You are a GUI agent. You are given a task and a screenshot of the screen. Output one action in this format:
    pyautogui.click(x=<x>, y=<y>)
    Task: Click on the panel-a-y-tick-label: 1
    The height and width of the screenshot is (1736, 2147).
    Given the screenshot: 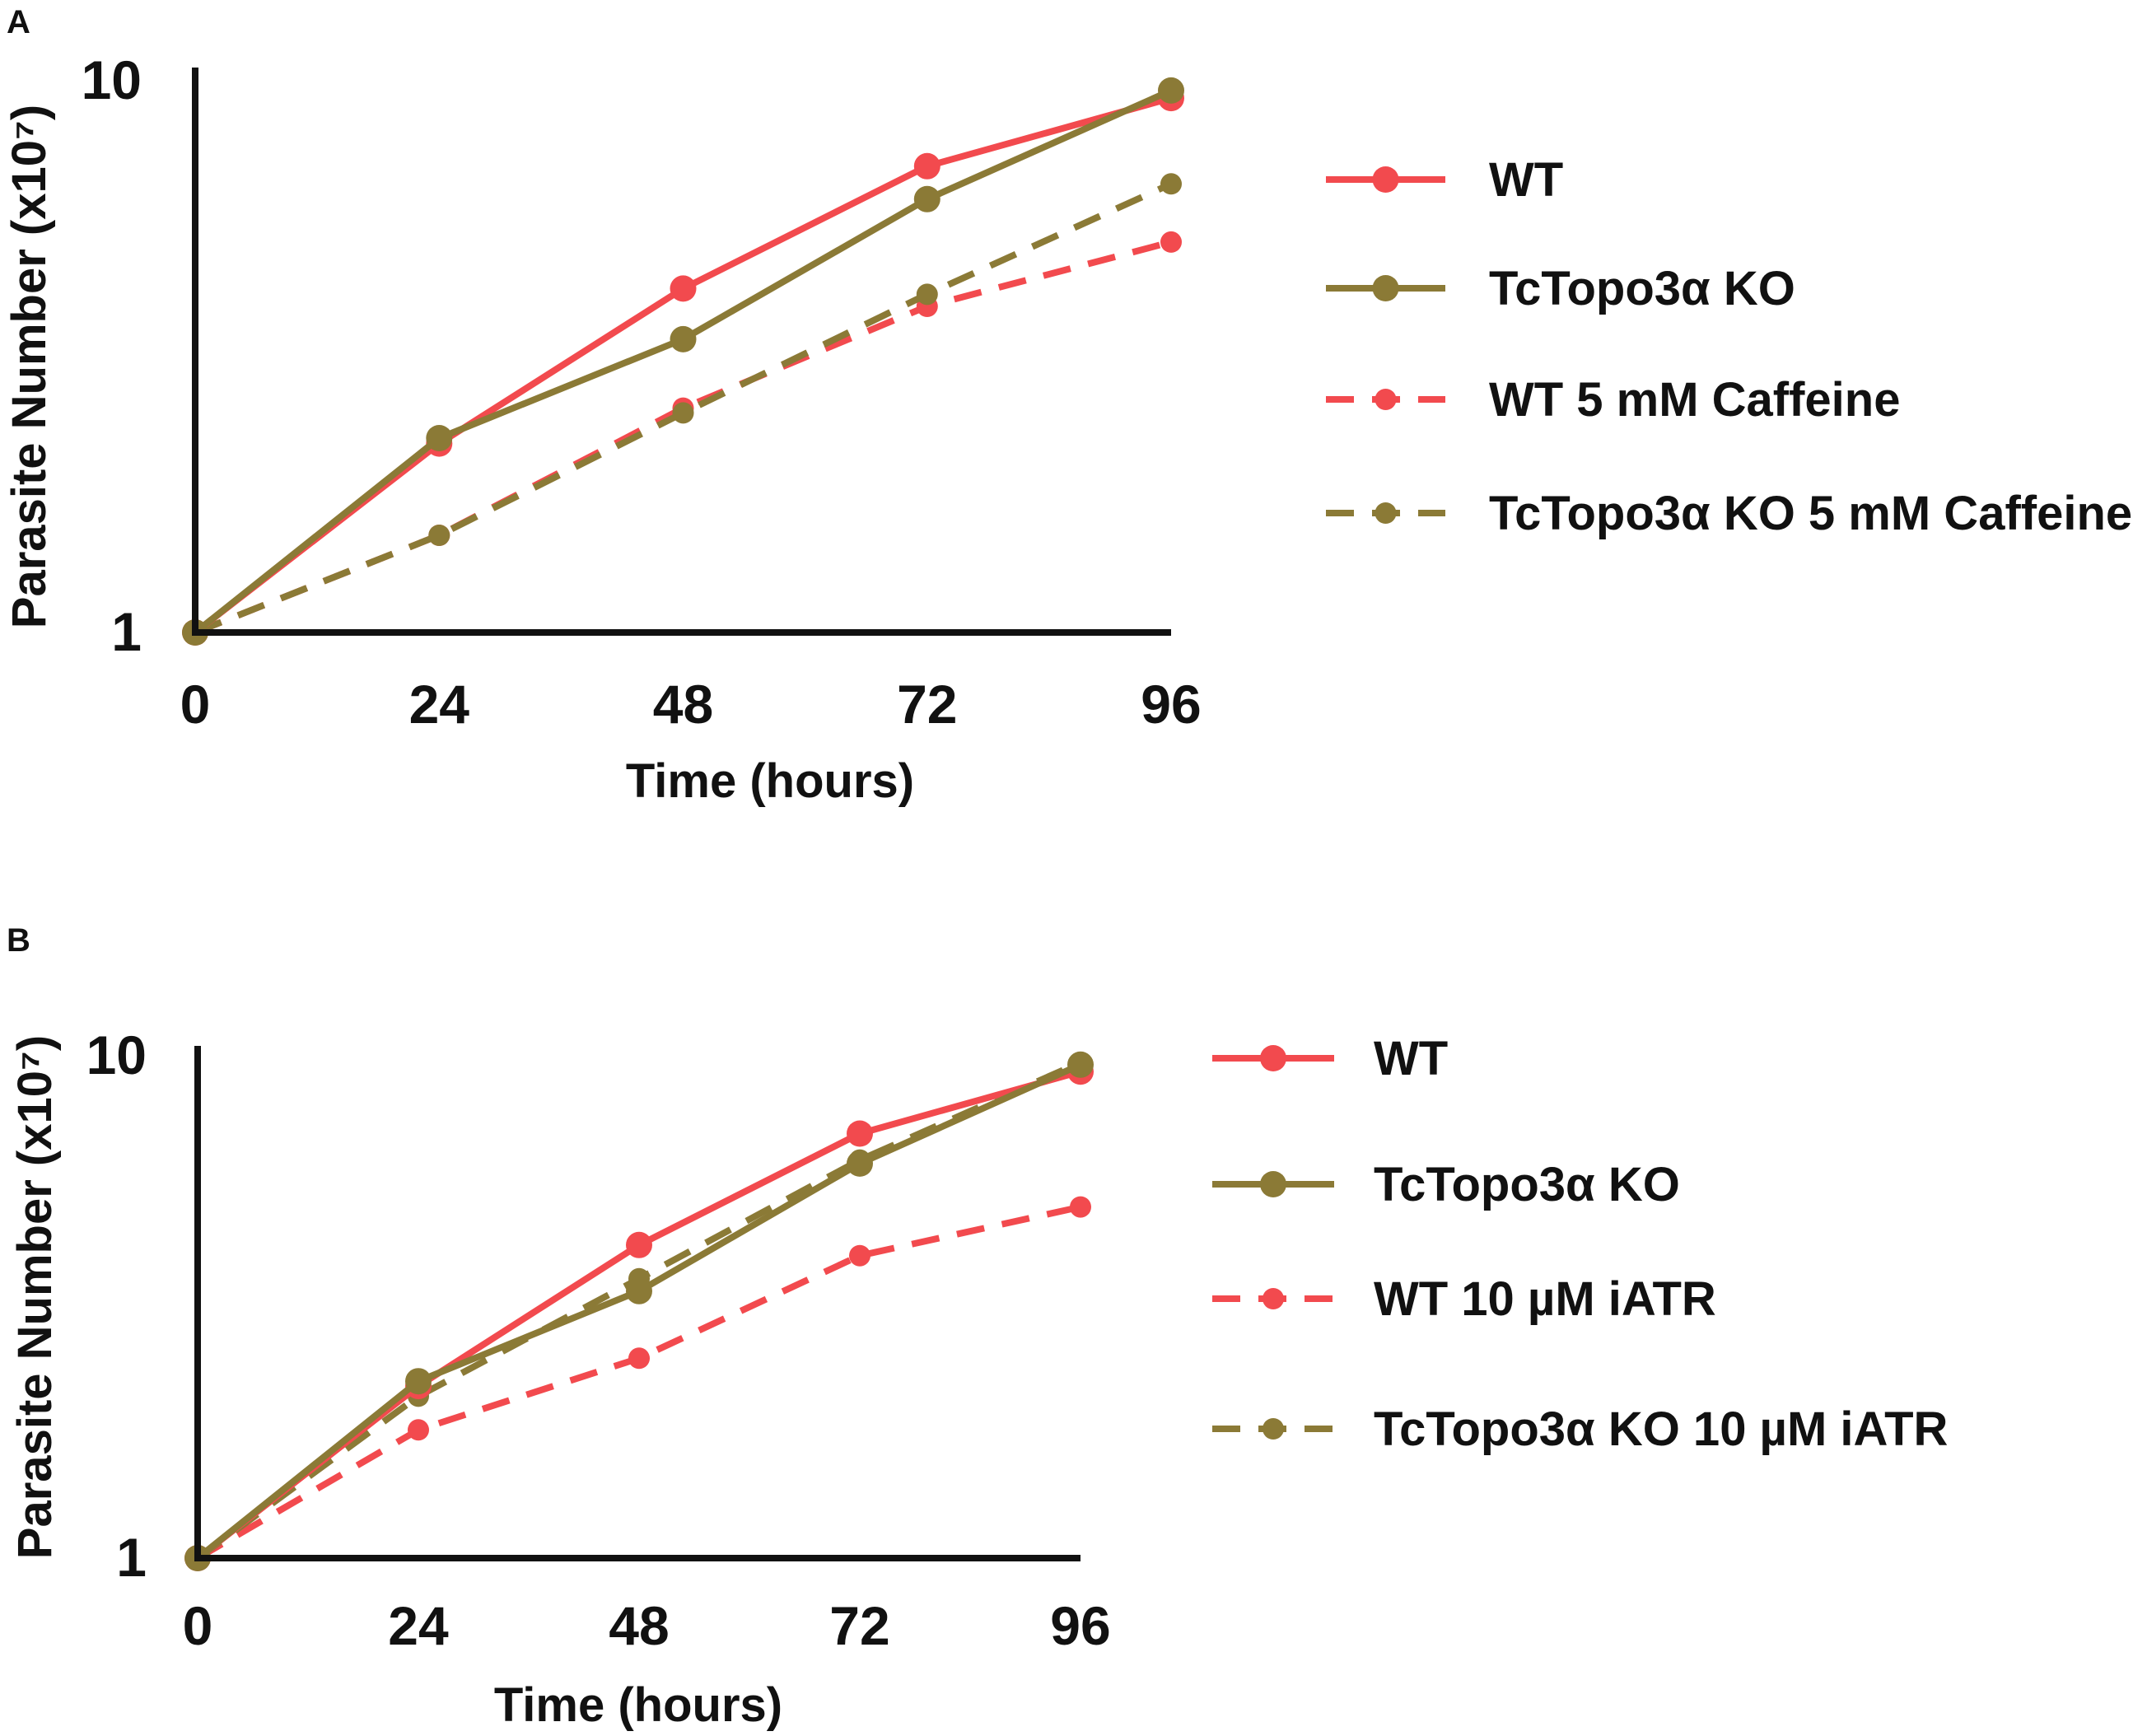 What is the action you would take?
    pyautogui.click(x=126, y=631)
    